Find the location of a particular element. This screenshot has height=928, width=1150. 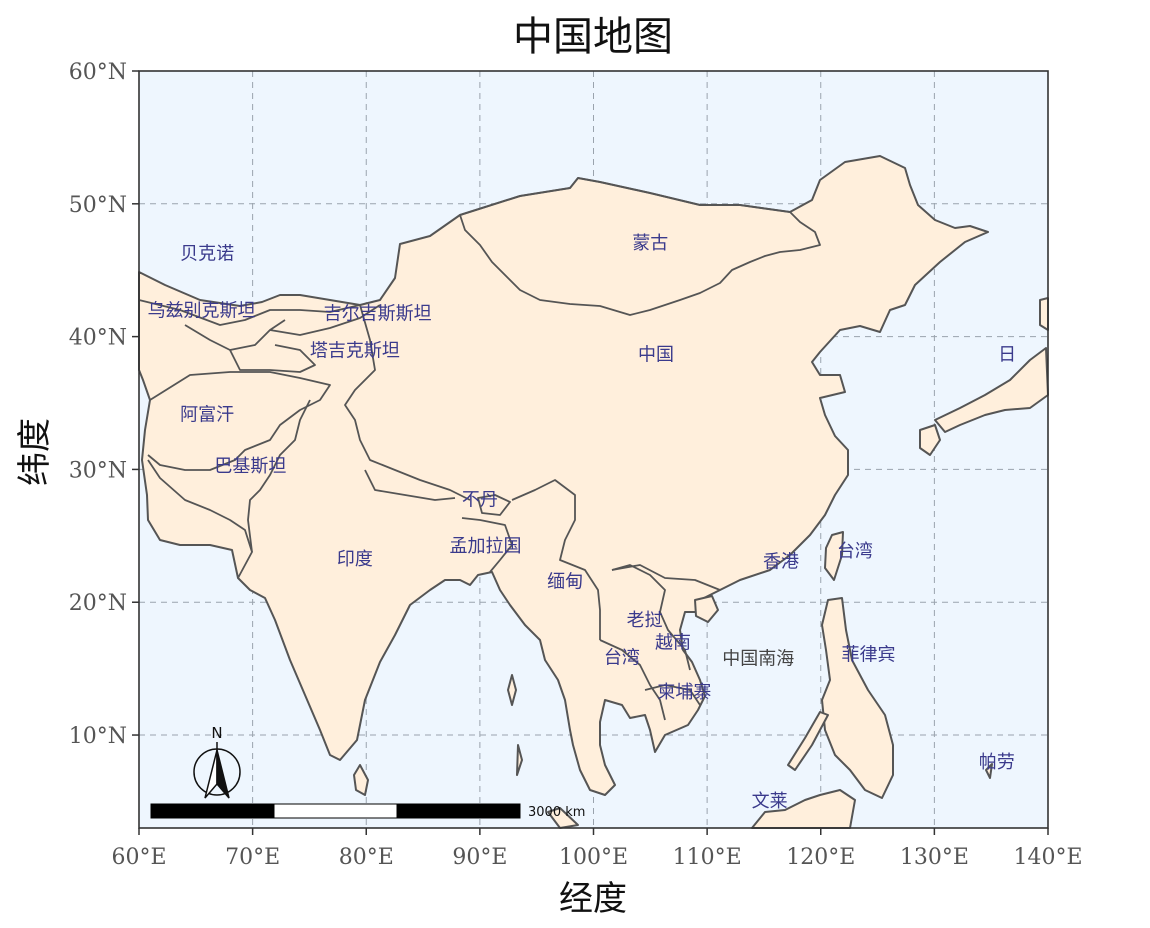

border-bangladesh is located at coordinates (487, 545).